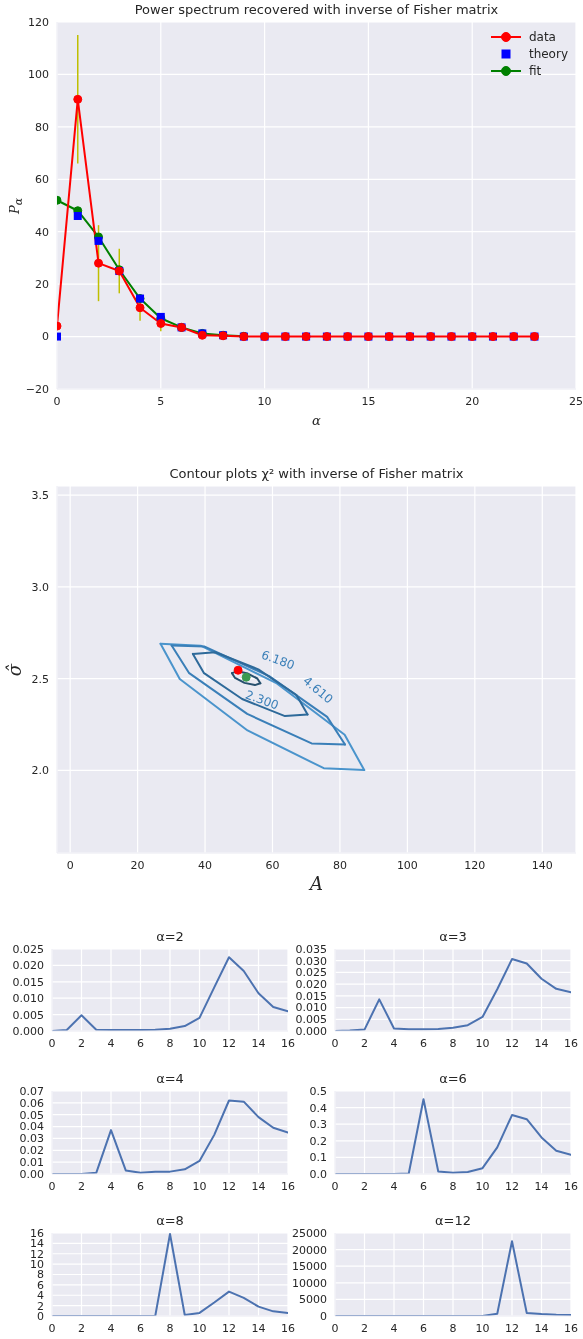 Image resolution: width=583 pixels, height=1339 pixels. What do you see at coordinates (311, 985) in the screenshot?
I see `y-tick-label: 0.020` at bounding box center [311, 985].